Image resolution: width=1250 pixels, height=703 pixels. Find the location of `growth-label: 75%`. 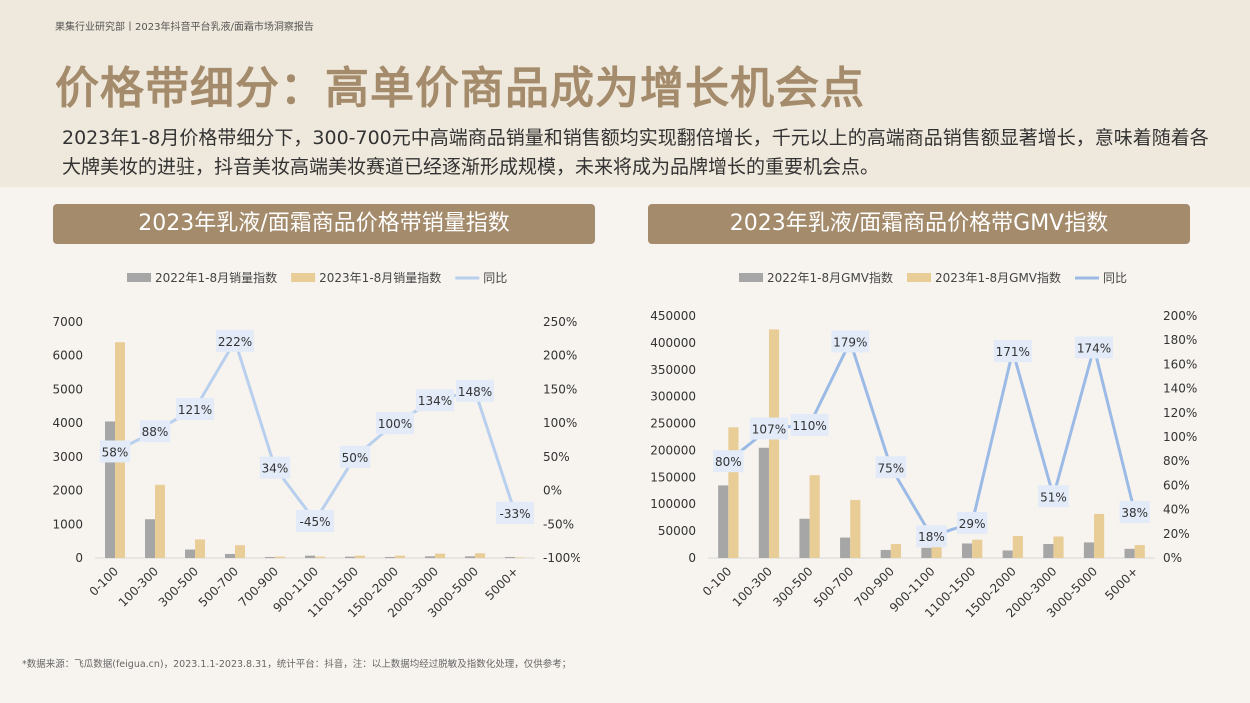

growth-label: 75% is located at coordinates (891, 468).